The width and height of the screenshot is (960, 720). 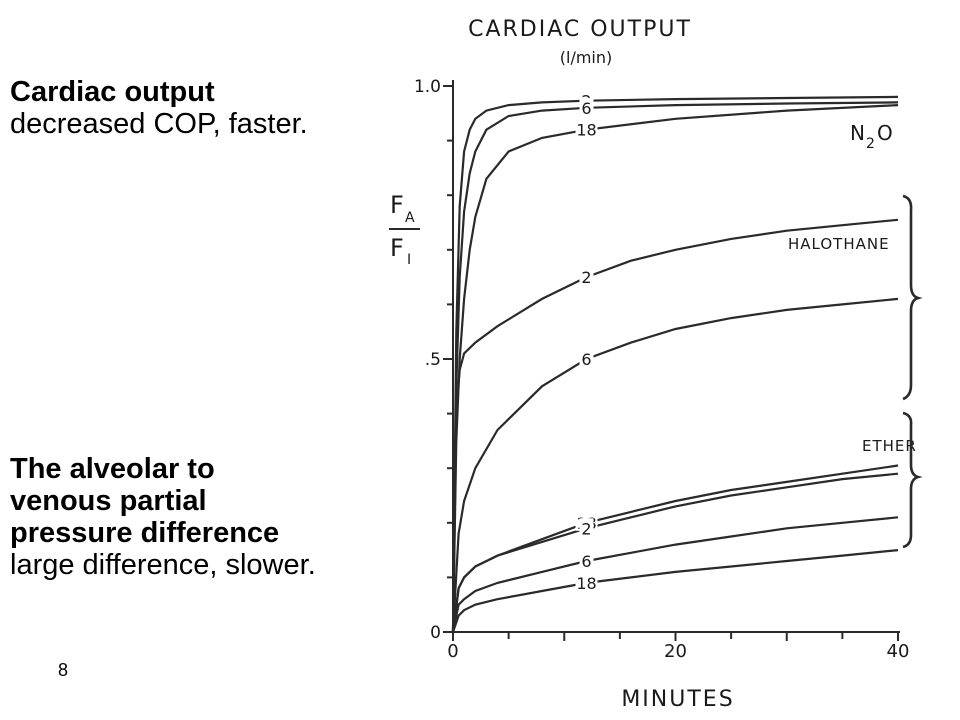 I want to click on y-axis-label: F A F I, so click(x=404, y=229).